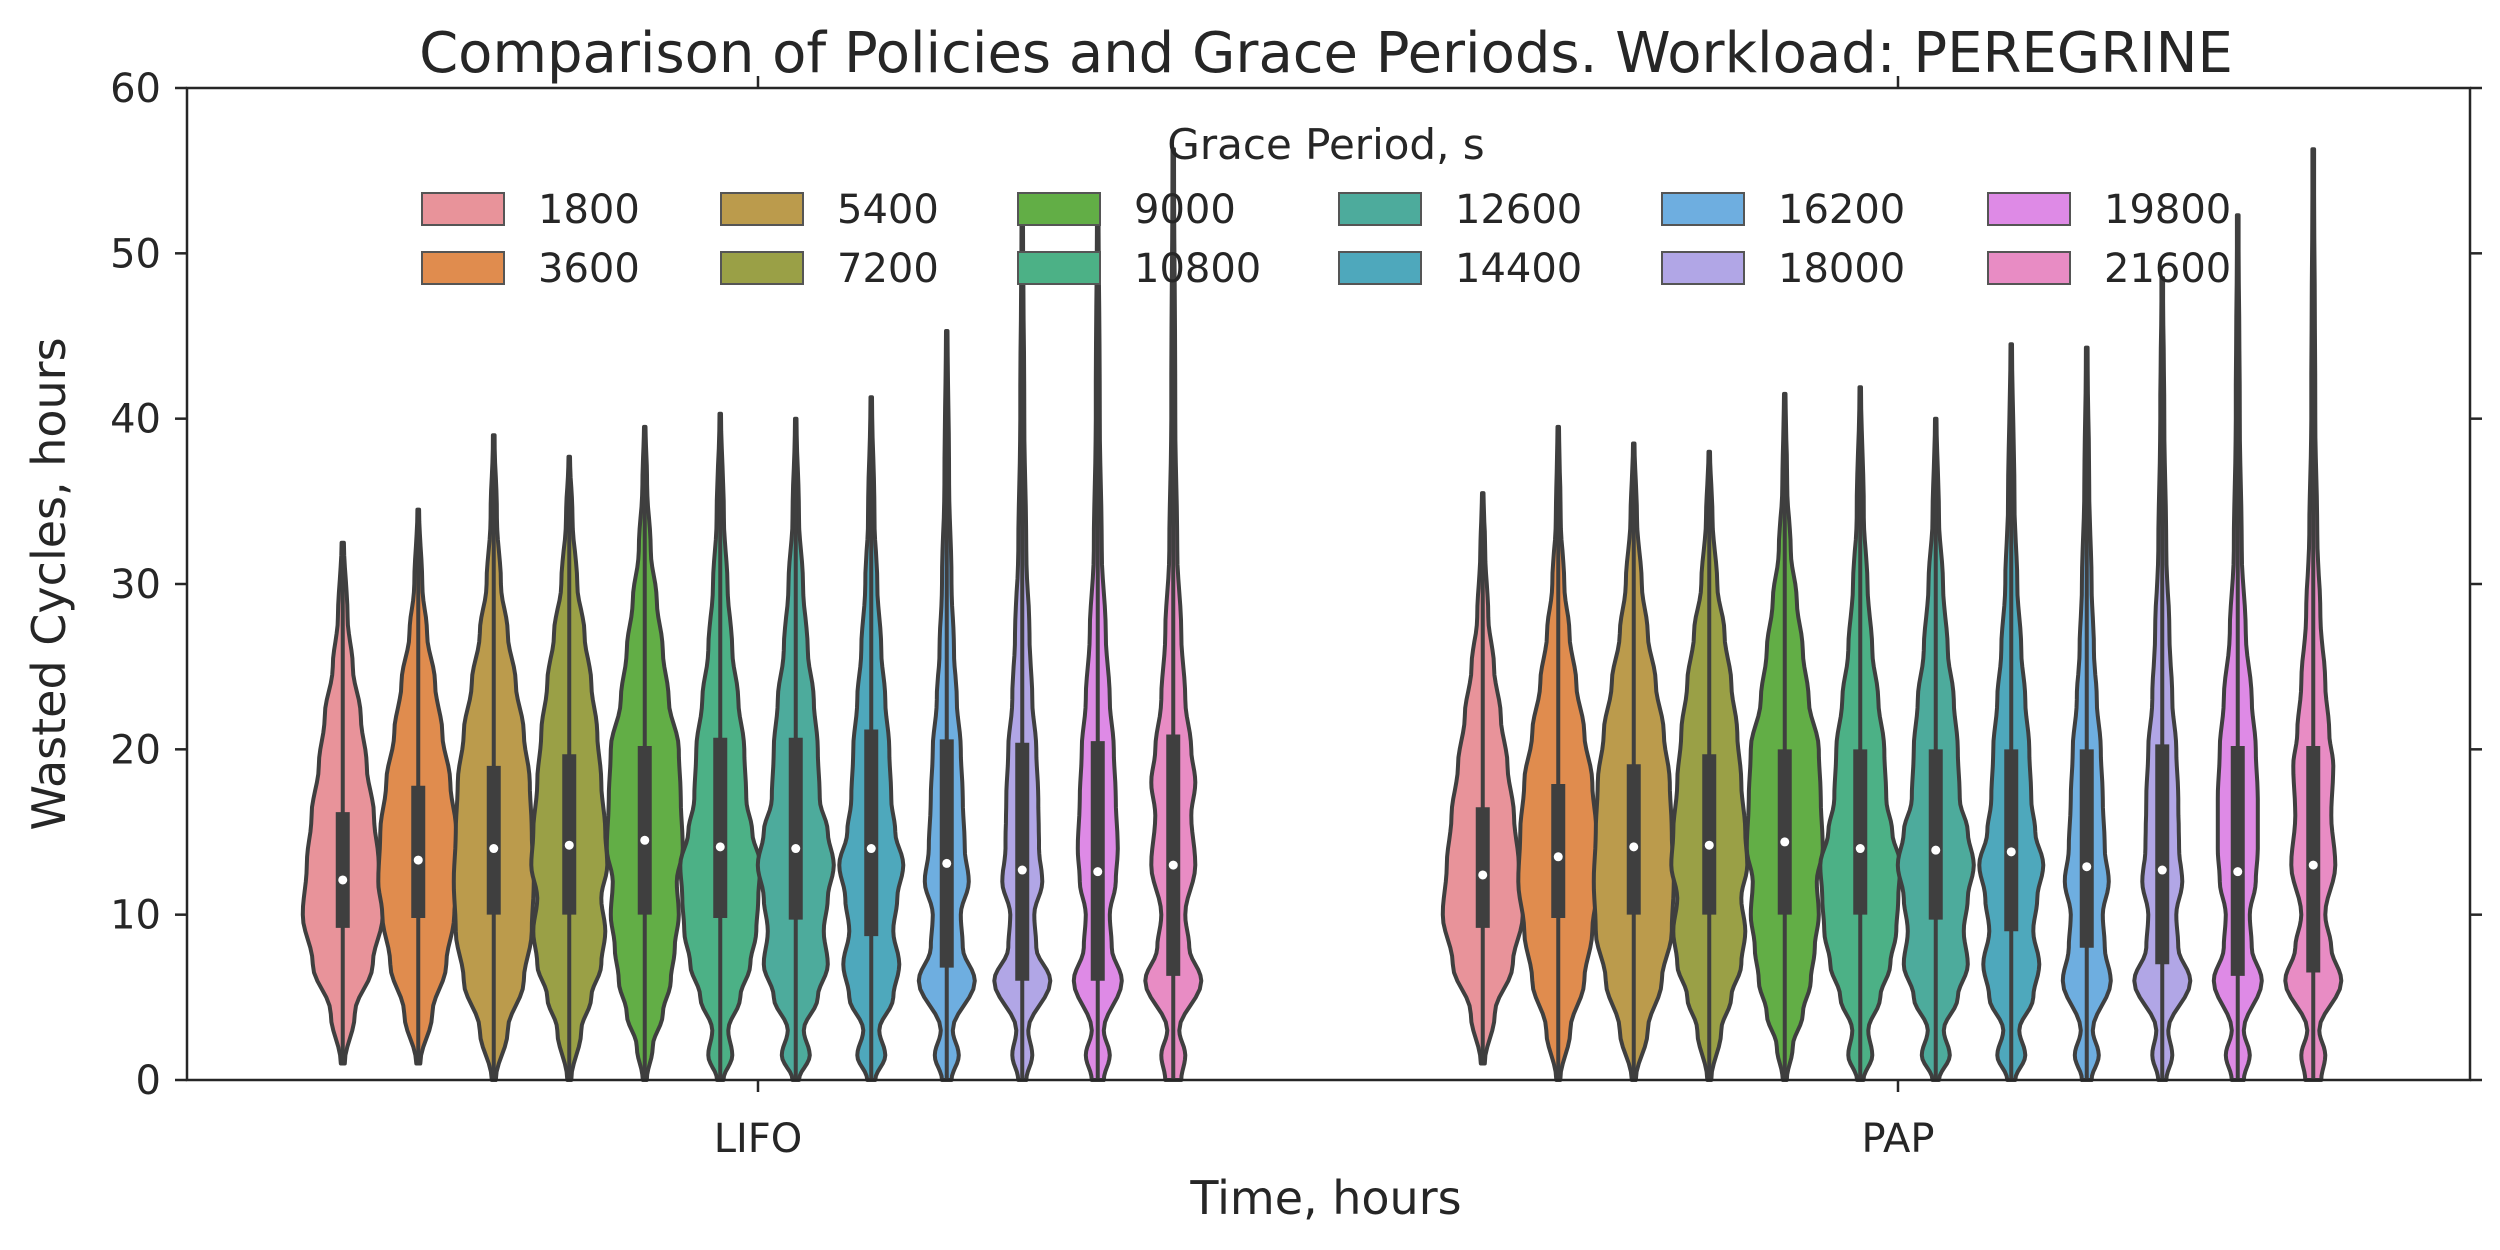 Image resolution: width=2500 pixels, height=1250 pixels. What do you see at coordinates (135, 420) in the screenshot?
I see `y-tick-label: 40` at bounding box center [135, 420].